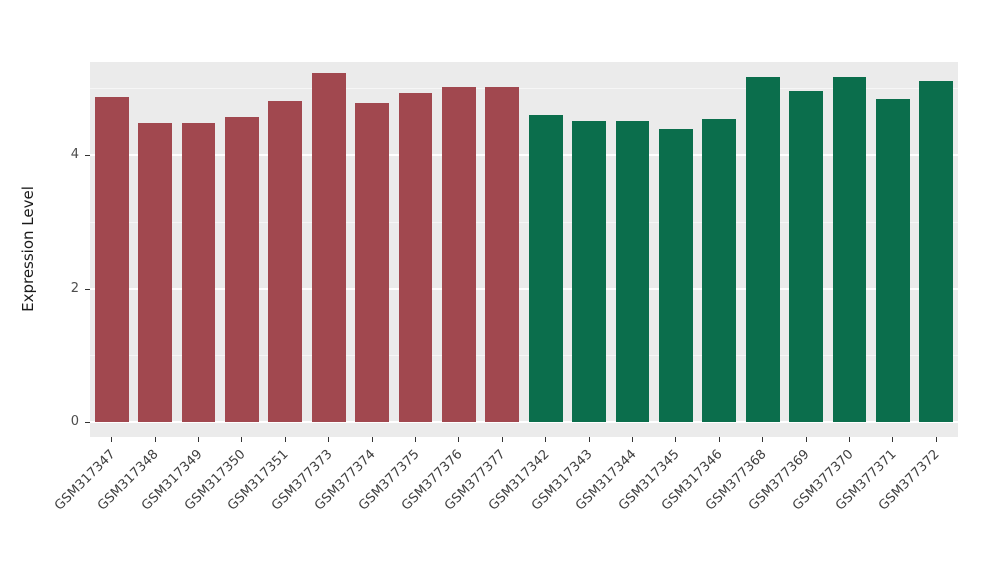 This screenshot has height=580, width=1000. What do you see at coordinates (415, 257) in the screenshot?
I see `bar-GSM377375` at bounding box center [415, 257].